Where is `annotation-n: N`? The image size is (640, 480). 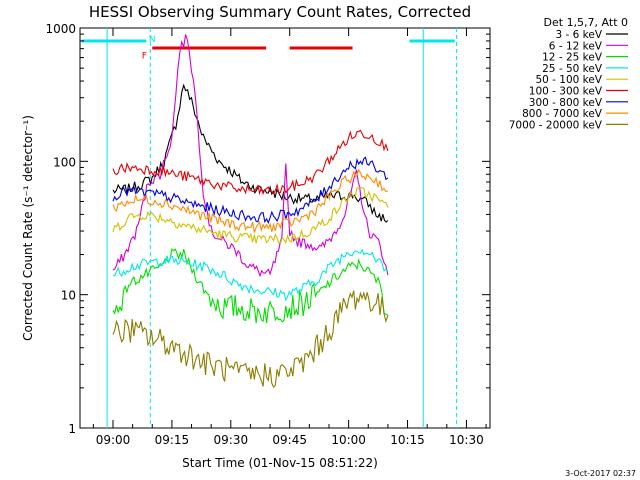 annotation-n: N is located at coordinates (152, 40).